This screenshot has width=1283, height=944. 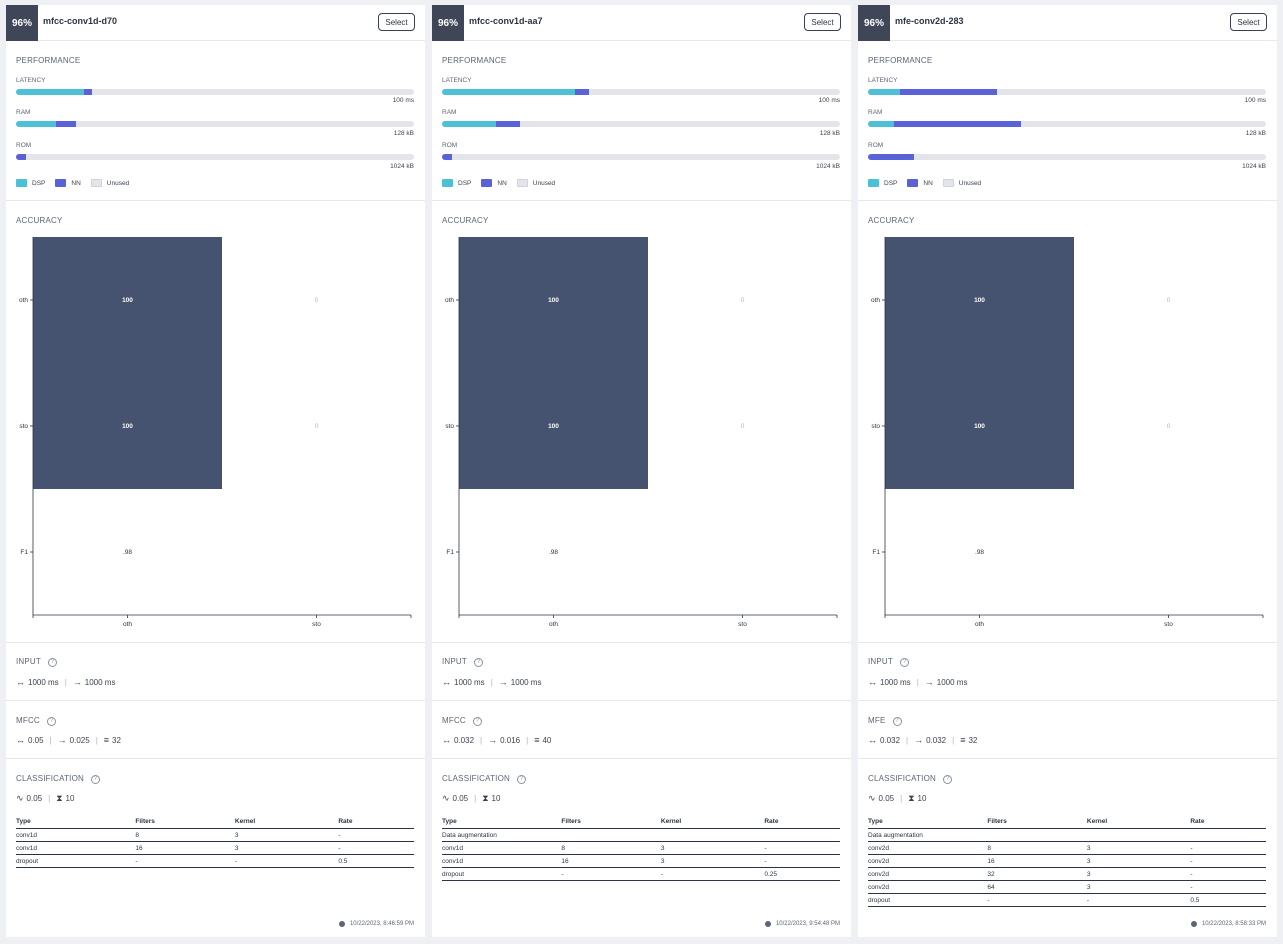 What do you see at coordinates (890, 740) in the screenshot?
I see `frame-length-value: 0.032` at bounding box center [890, 740].